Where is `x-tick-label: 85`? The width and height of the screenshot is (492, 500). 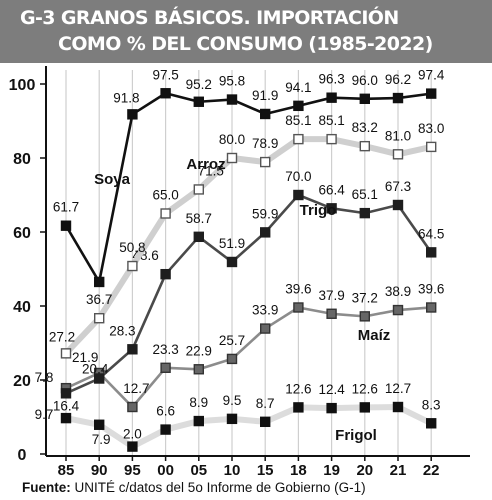
x-tick-label: 85 is located at coordinates (66, 470).